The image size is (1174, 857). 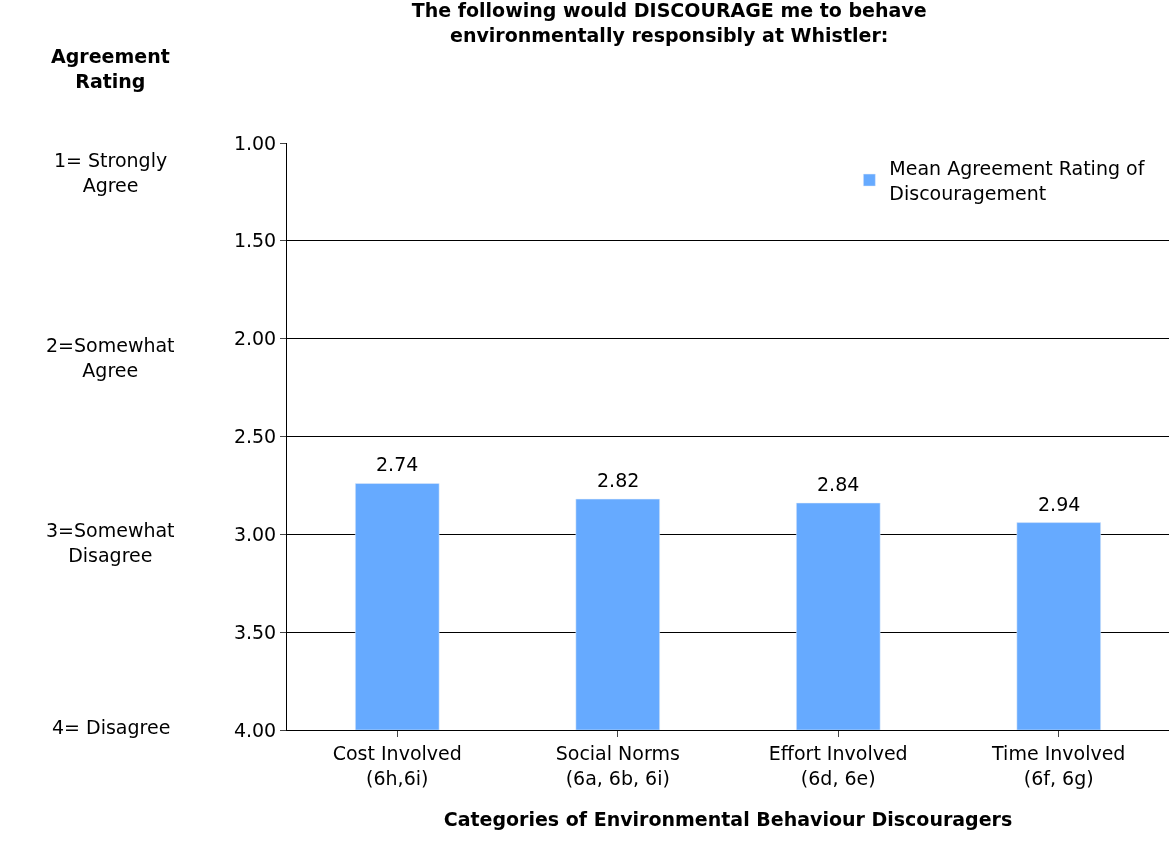 I want to click on text: Agreement Rating, so click(x=110, y=68).